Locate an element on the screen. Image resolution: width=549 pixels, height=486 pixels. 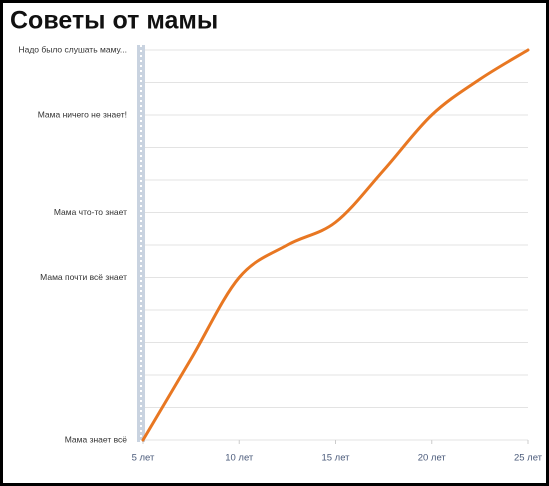
y-tick-label: Мама почти всё знает is located at coordinates (83, 277).